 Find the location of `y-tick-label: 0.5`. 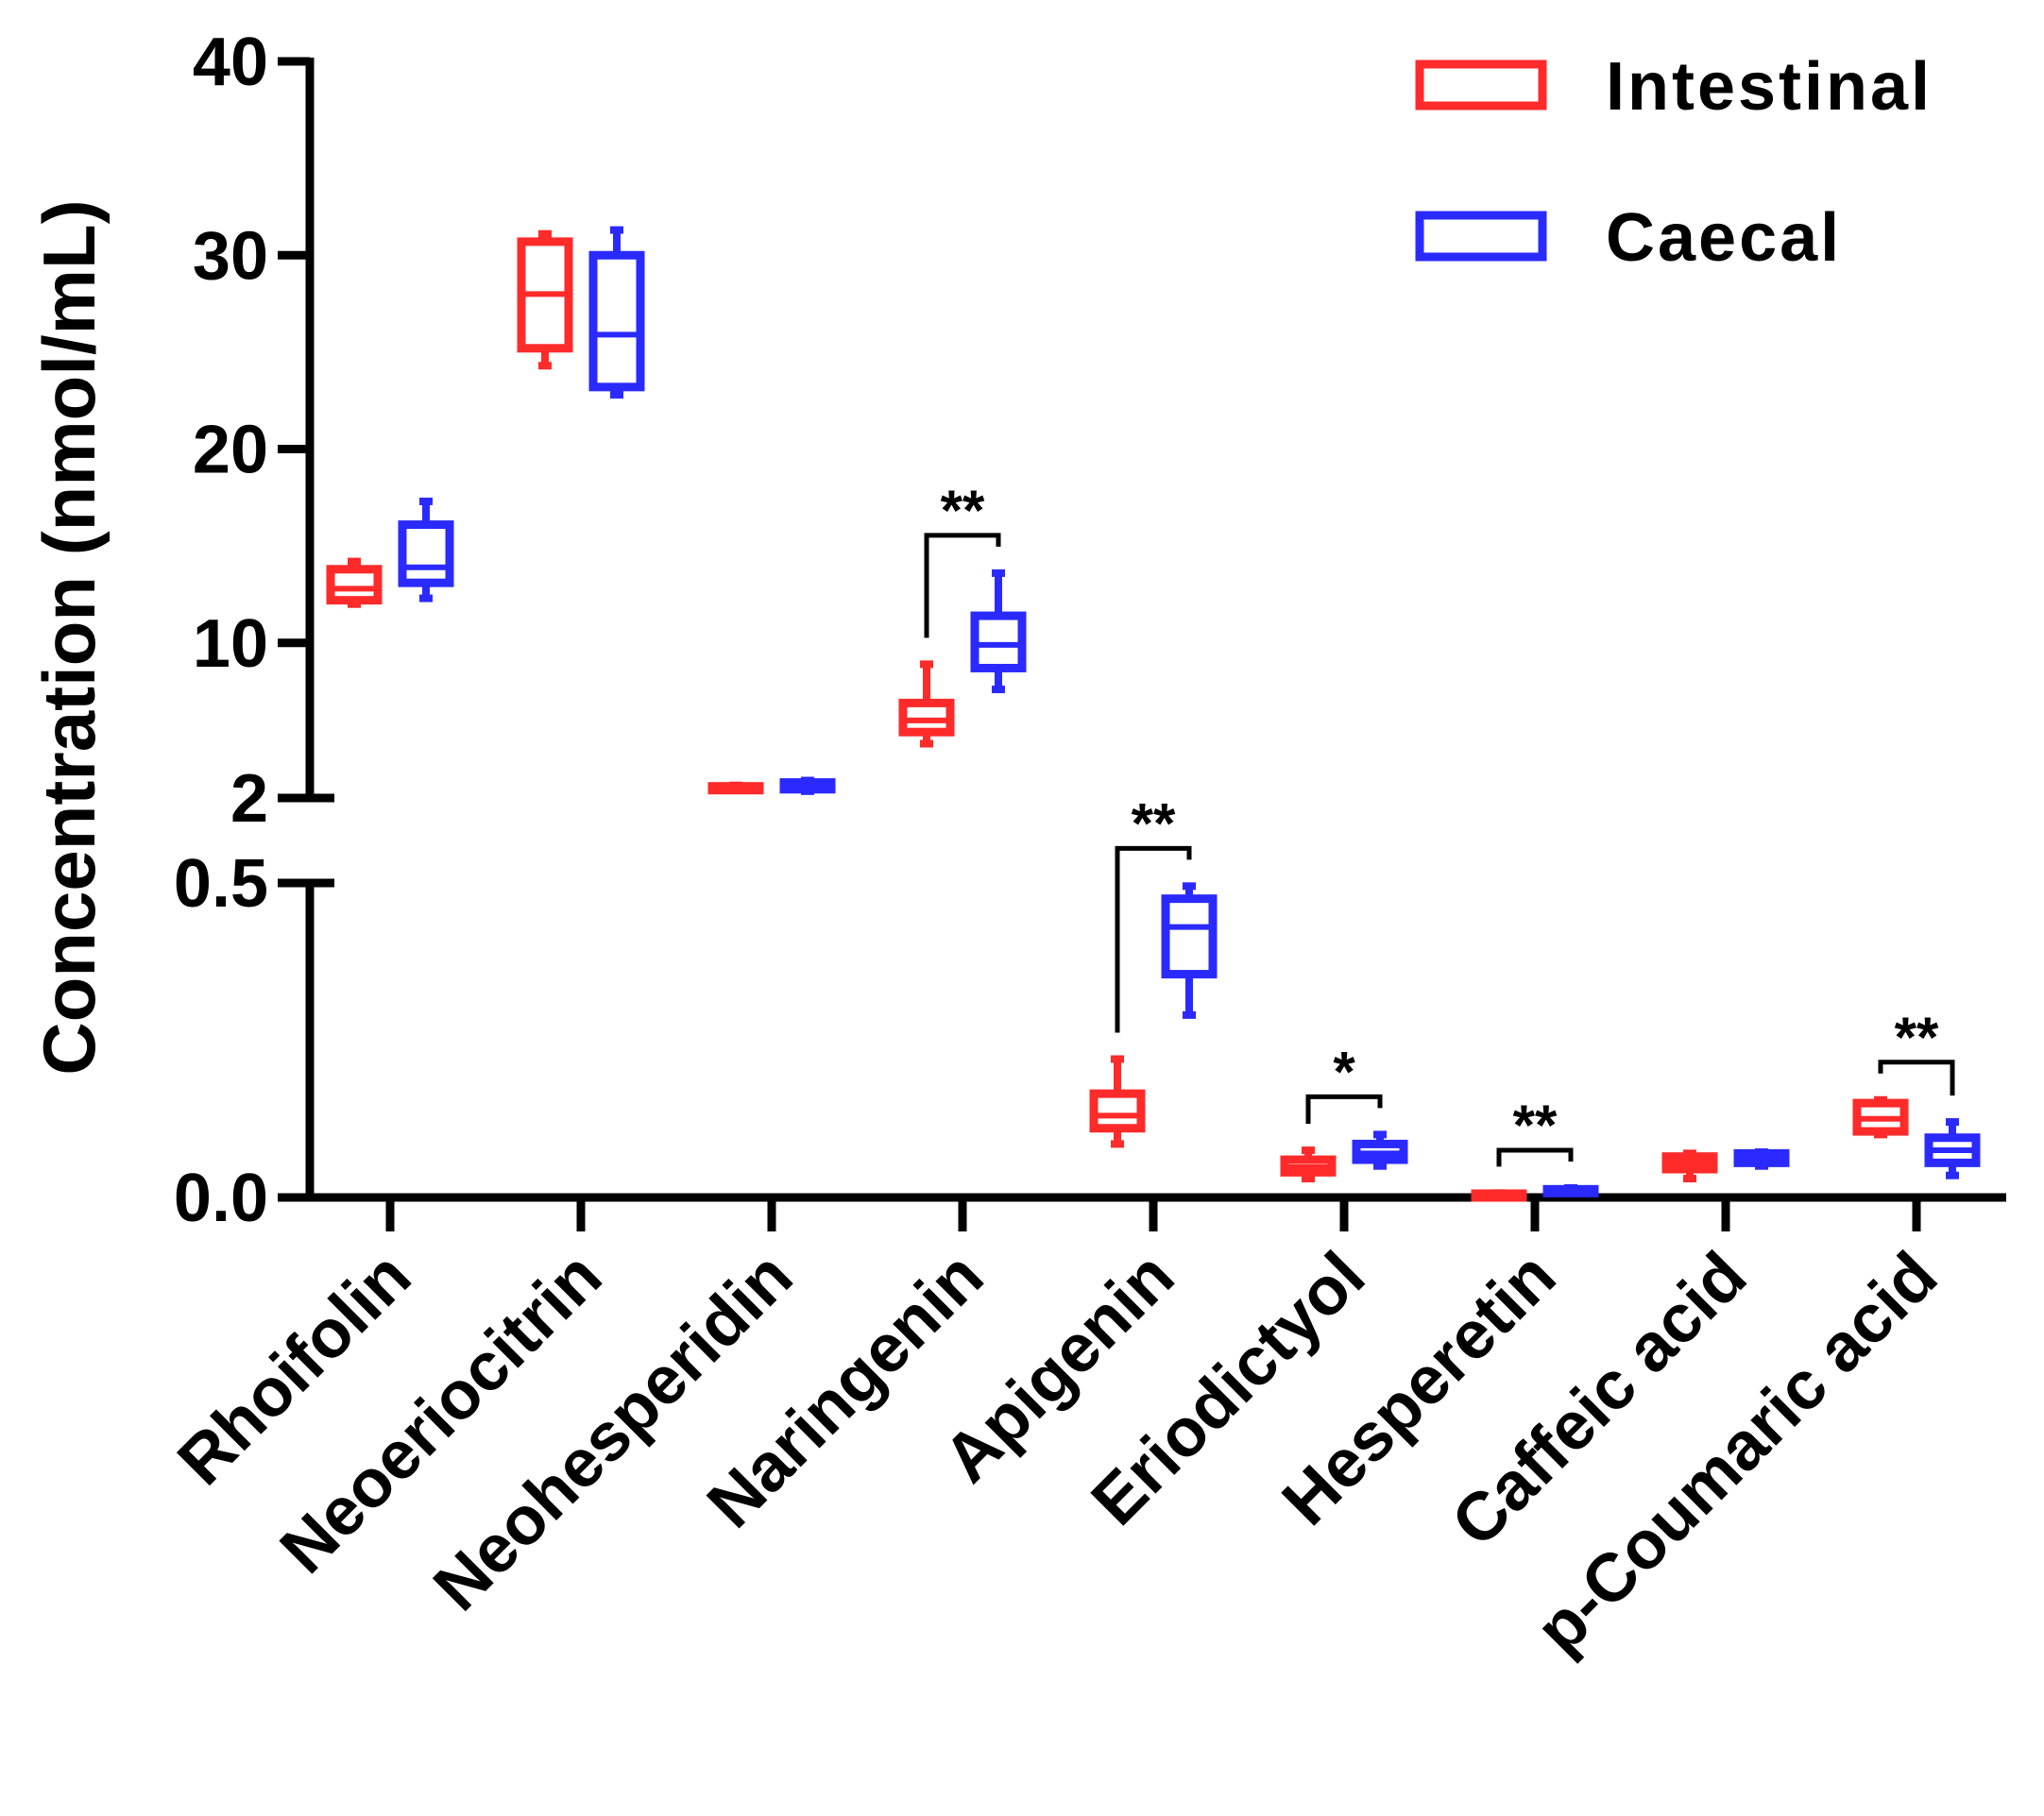

y-tick-label: 0.5 is located at coordinates (221, 884).